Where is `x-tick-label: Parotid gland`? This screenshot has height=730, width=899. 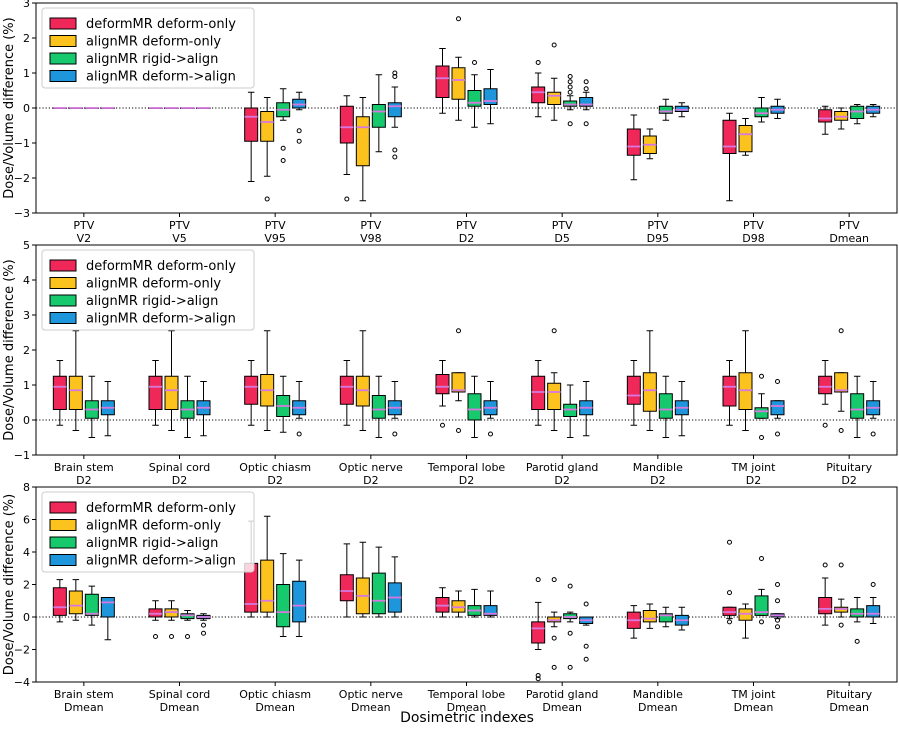 x-tick-label: Parotid gland is located at coordinates (562, 694).